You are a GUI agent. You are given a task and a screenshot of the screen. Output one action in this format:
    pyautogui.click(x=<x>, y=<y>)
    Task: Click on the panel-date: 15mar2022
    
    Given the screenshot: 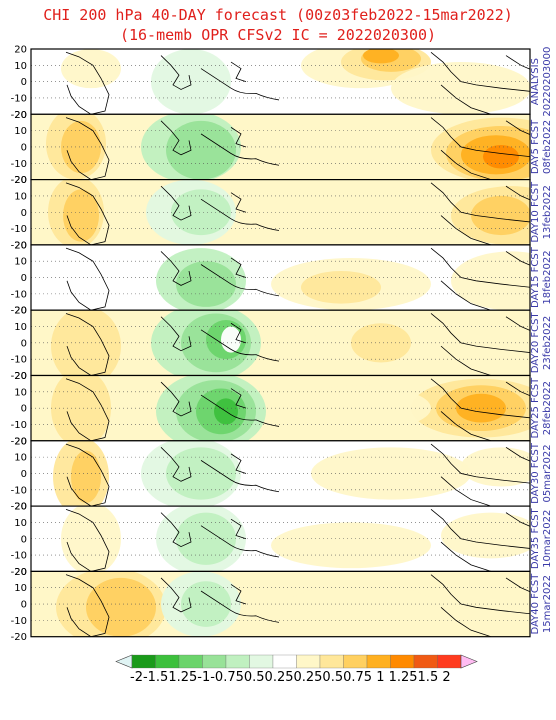 What is the action you would take?
    pyautogui.click(x=547, y=604)
    